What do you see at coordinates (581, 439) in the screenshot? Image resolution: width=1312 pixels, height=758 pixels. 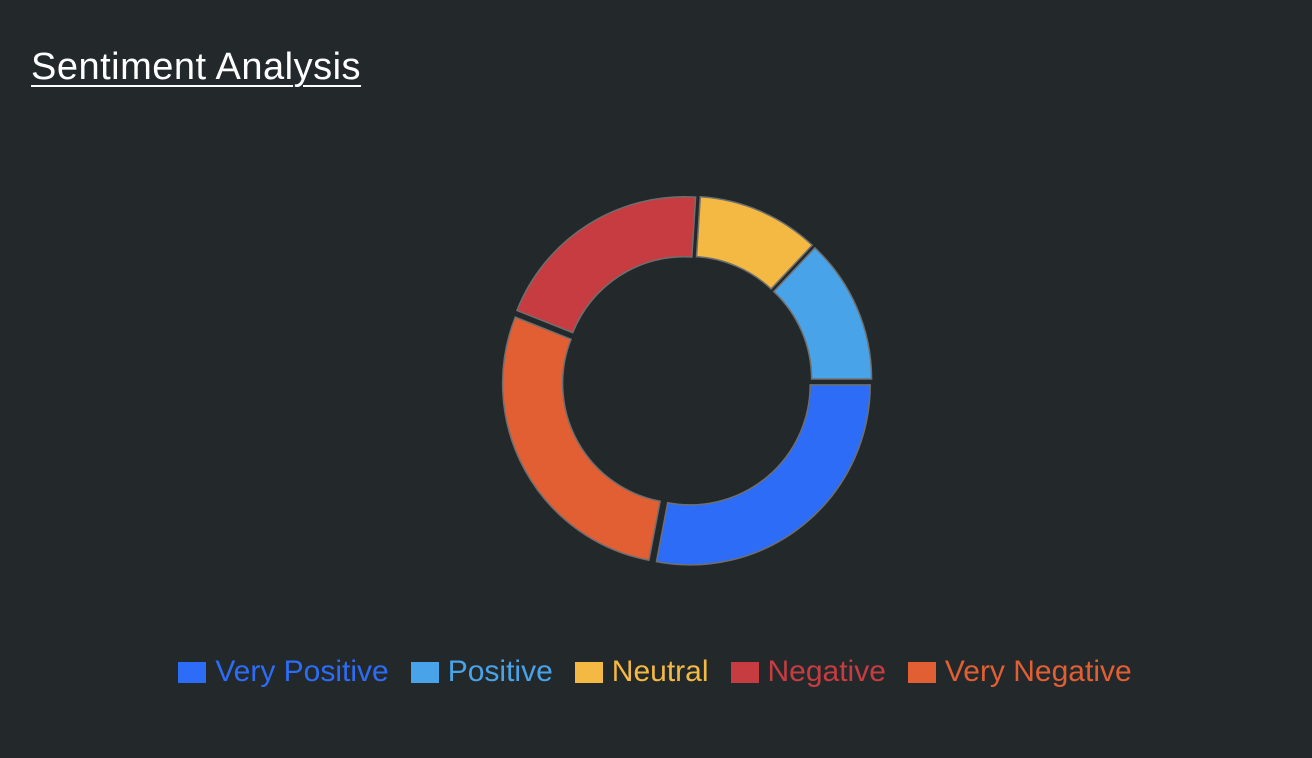 I see `slice-very-negative` at bounding box center [581, 439].